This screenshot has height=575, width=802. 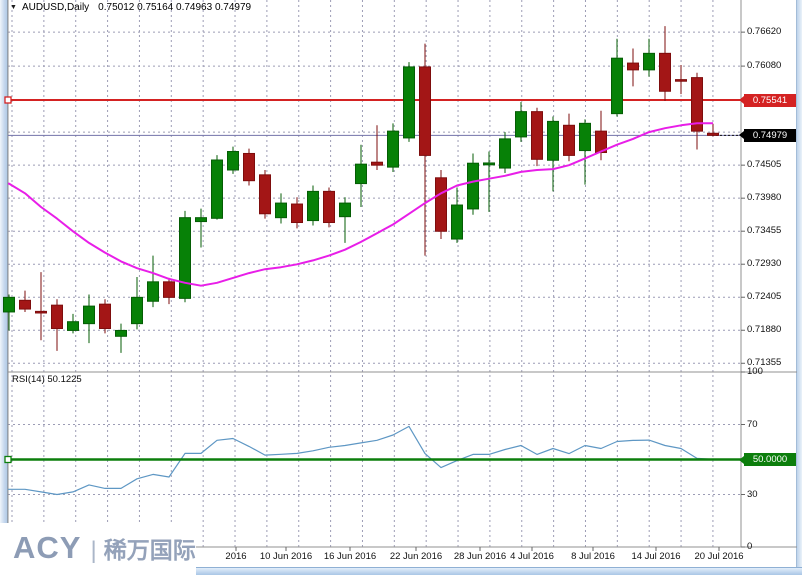 What do you see at coordinates (47, 379) in the screenshot?
I see `rsi-indicator-label: RSI(14) 50.1225` at bounding box center [47, 379].